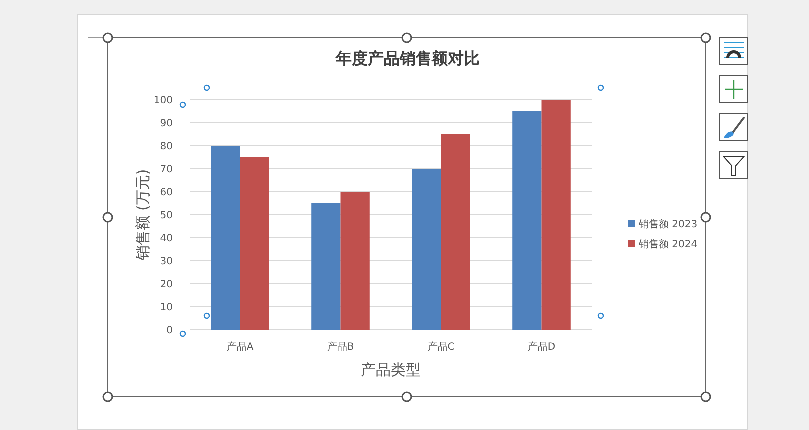 The height and width of the screenshot is (430, 809). Describe the element at coordinates (166, 308) in the screenshot. I see `y-tick-label: 10` at that location.